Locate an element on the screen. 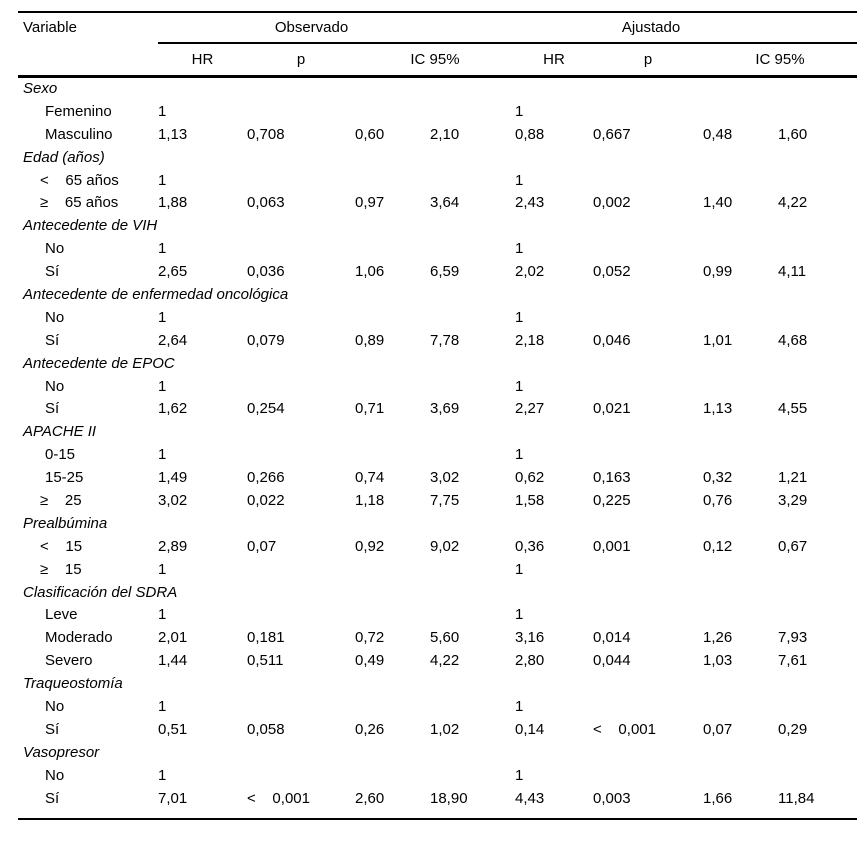  row-label: ≥ 25 is located at coordinates (61, 501).